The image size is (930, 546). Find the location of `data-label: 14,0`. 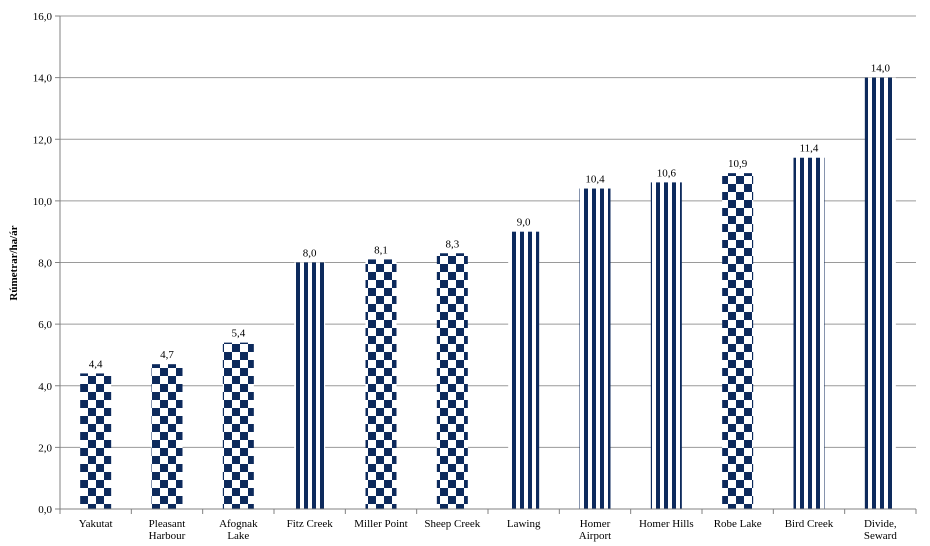

data-label: 14,0 is located at coordinates (881, 69).